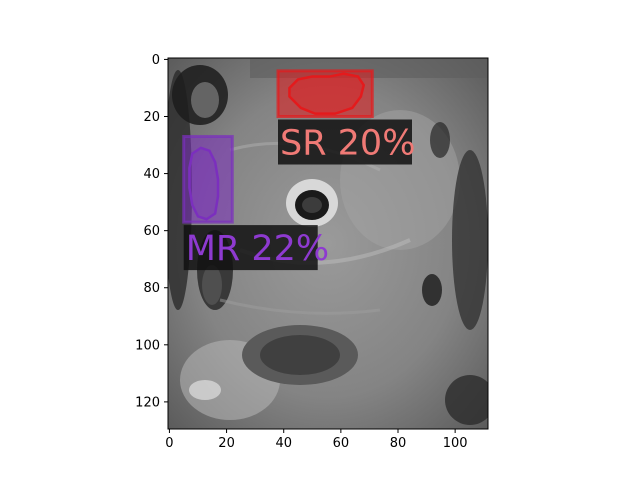  Describe the element at coordinates (341, 443) in the screenshot. I see `x-tick-label: 60` at that location.